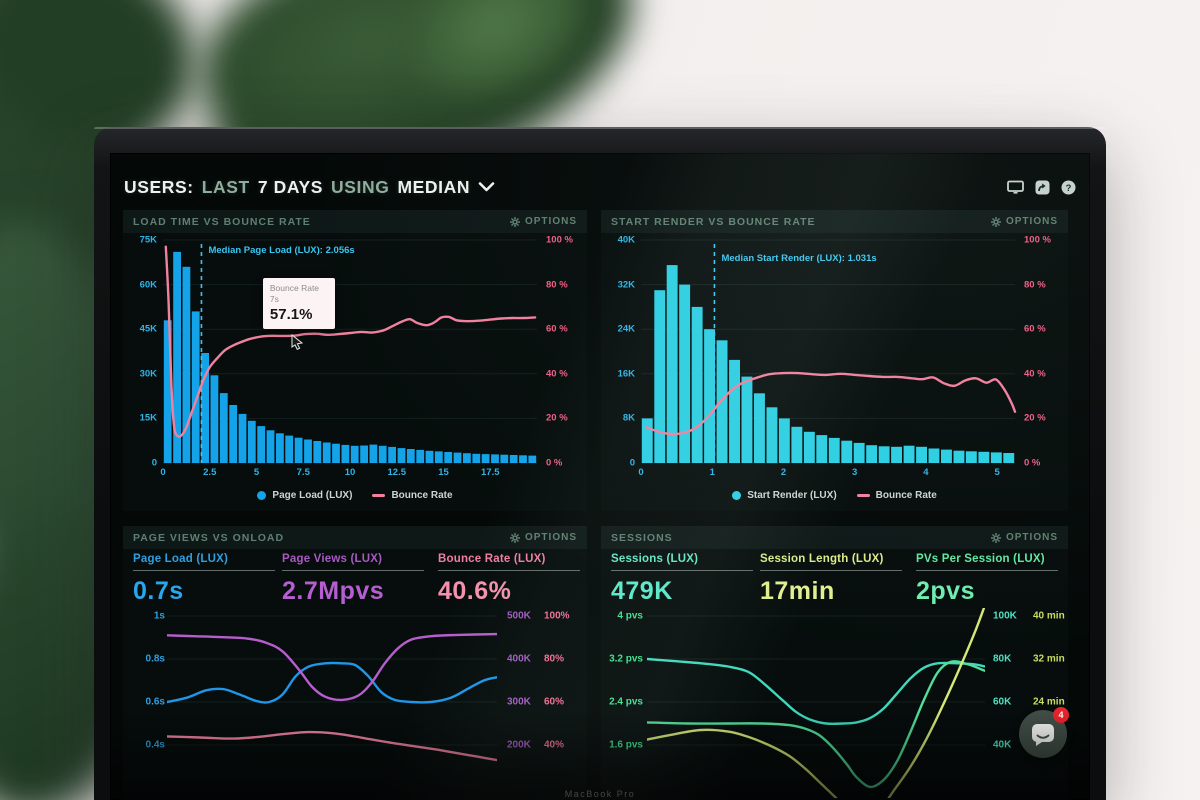 The image size is (1200, 800). What do you see at coordinates (1042, 187) in the screenshot?
I see `share-icon` at bounding box center [1042, 187].